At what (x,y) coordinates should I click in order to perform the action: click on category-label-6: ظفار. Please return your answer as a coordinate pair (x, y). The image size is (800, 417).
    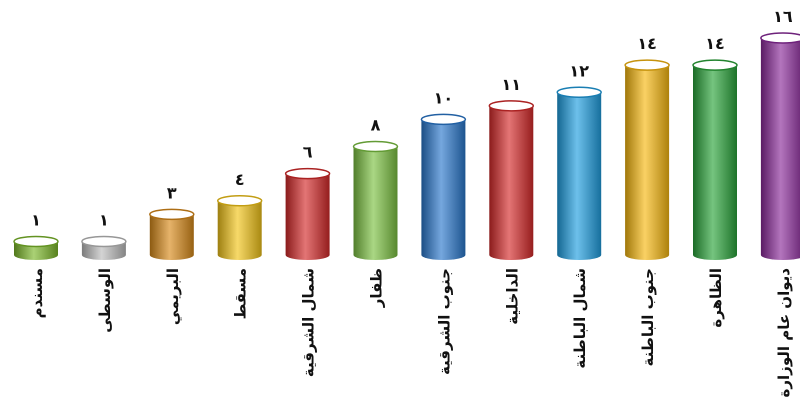
    Looking at the image, I should click on (377, 288).